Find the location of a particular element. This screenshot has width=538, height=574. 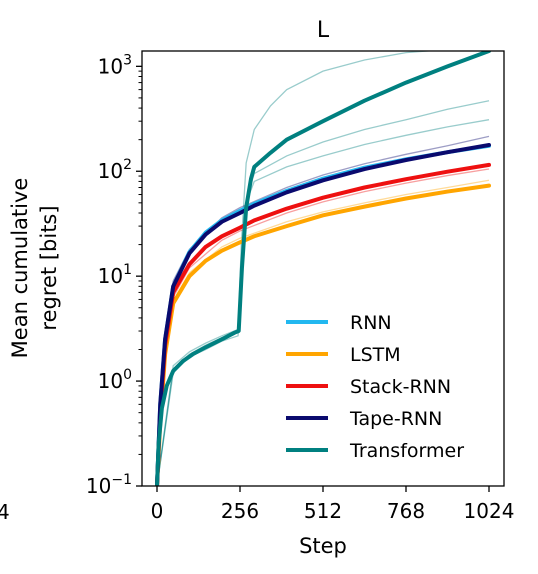

y-tick-label: 10⁰ is located at coordinates (115, 380).